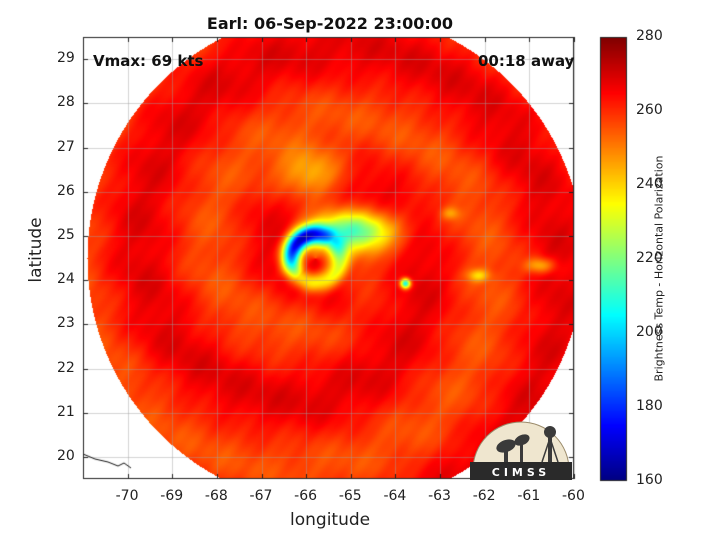 The height and width of the screenshot is (540, 720). What do you see at coordinates (66, 146) in the screenshot?
I see `y-tick-label: 27` at bounding box center [66, 146].